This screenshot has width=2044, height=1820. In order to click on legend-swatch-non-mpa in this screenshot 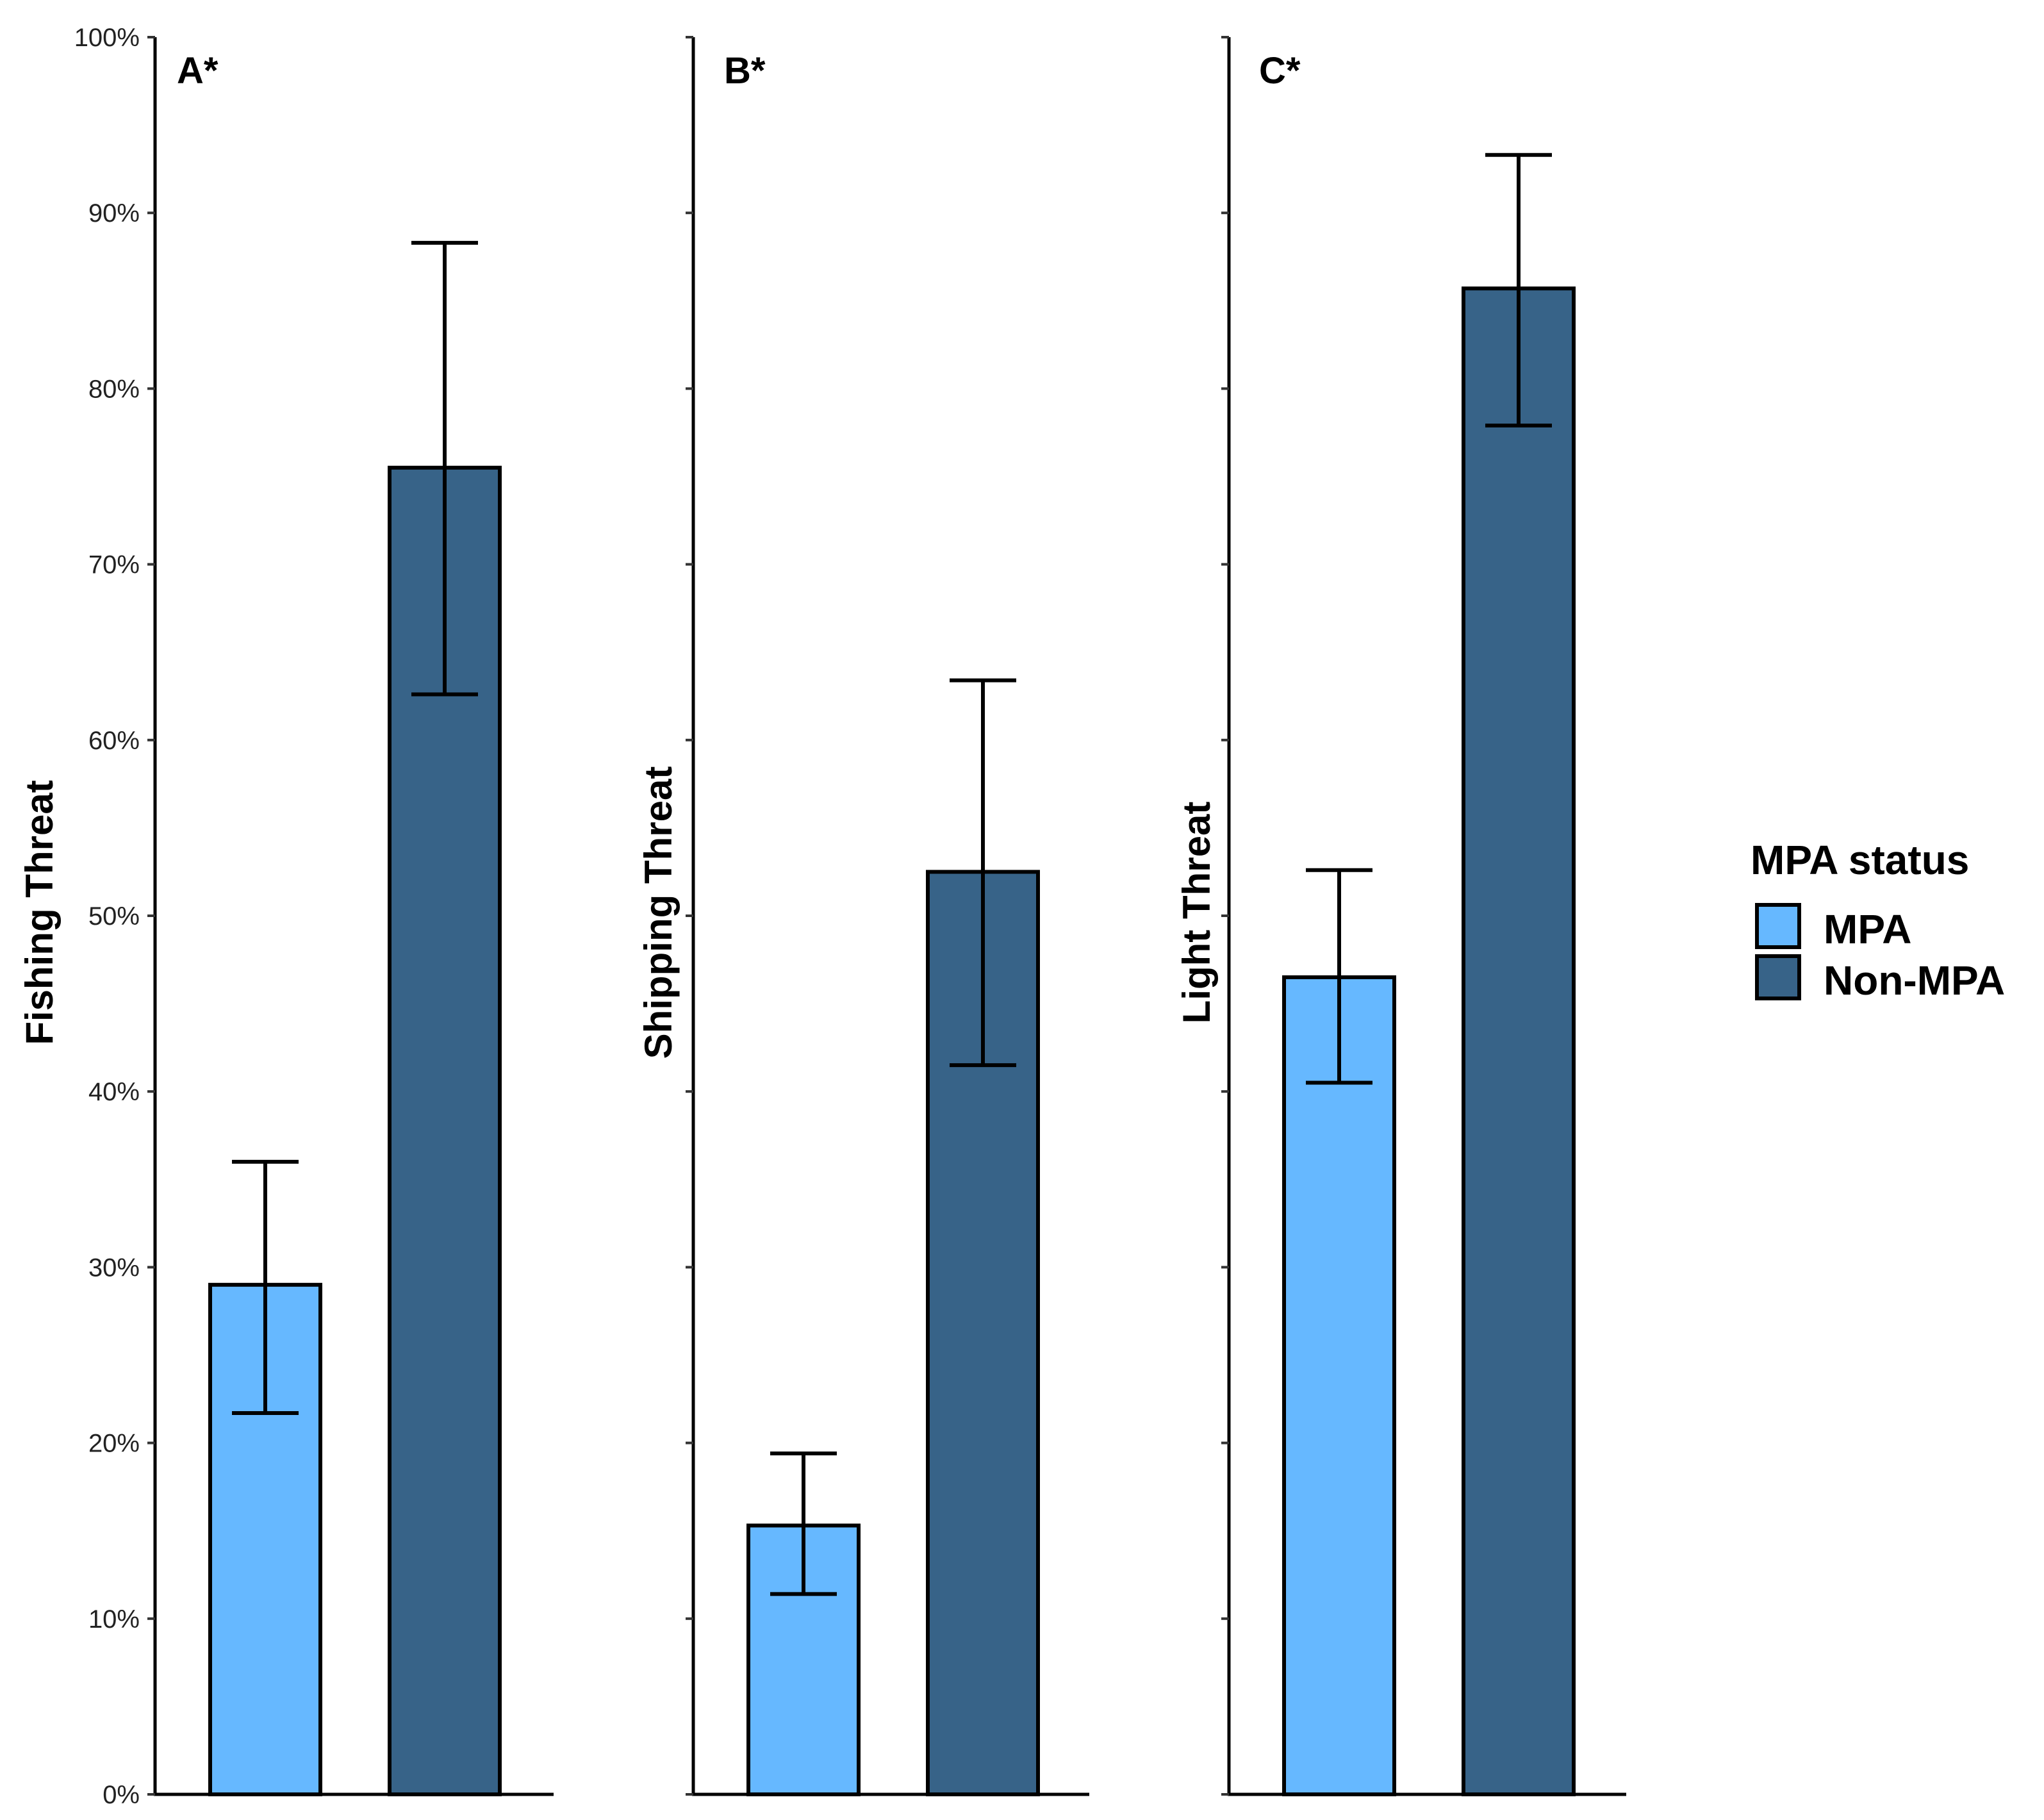, I will do `click(1778, 977)`.